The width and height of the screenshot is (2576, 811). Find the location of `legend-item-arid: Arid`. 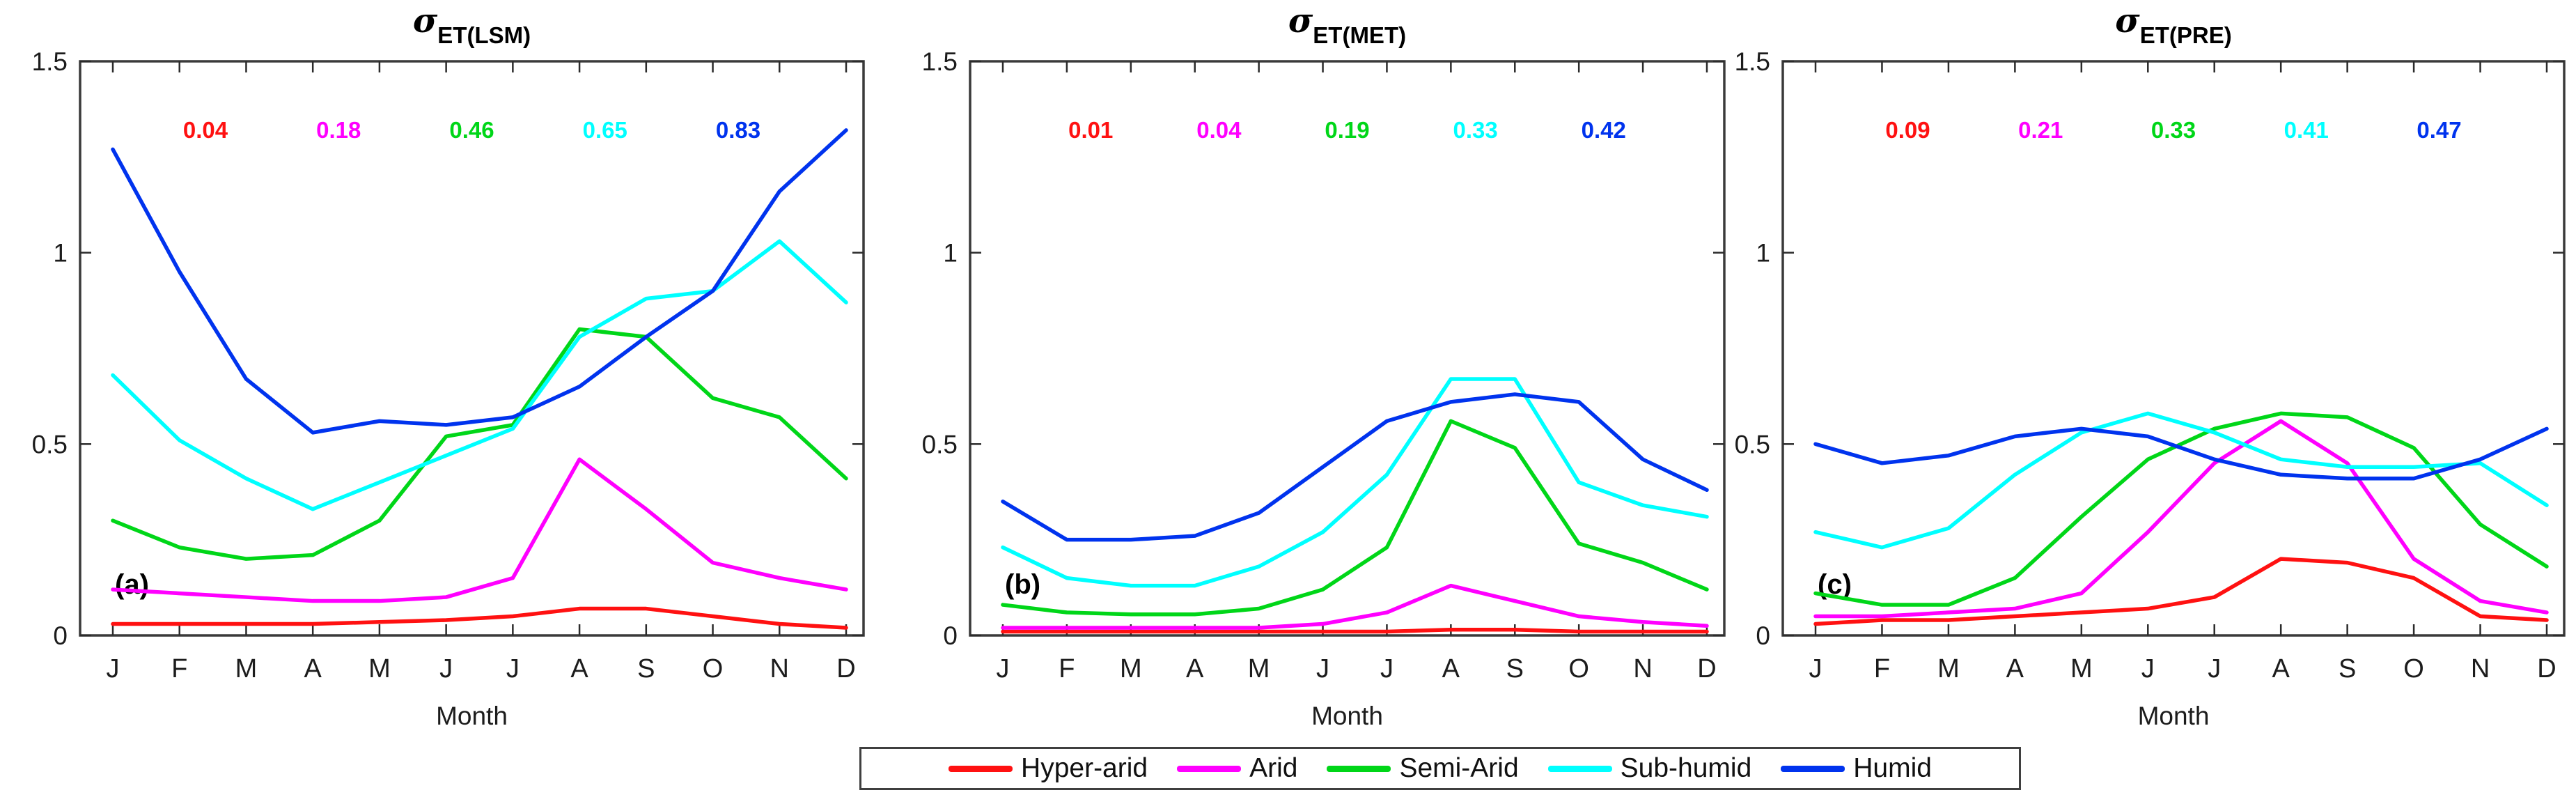

legend-item-arid: Arid is located at coordinates (1237, 768).